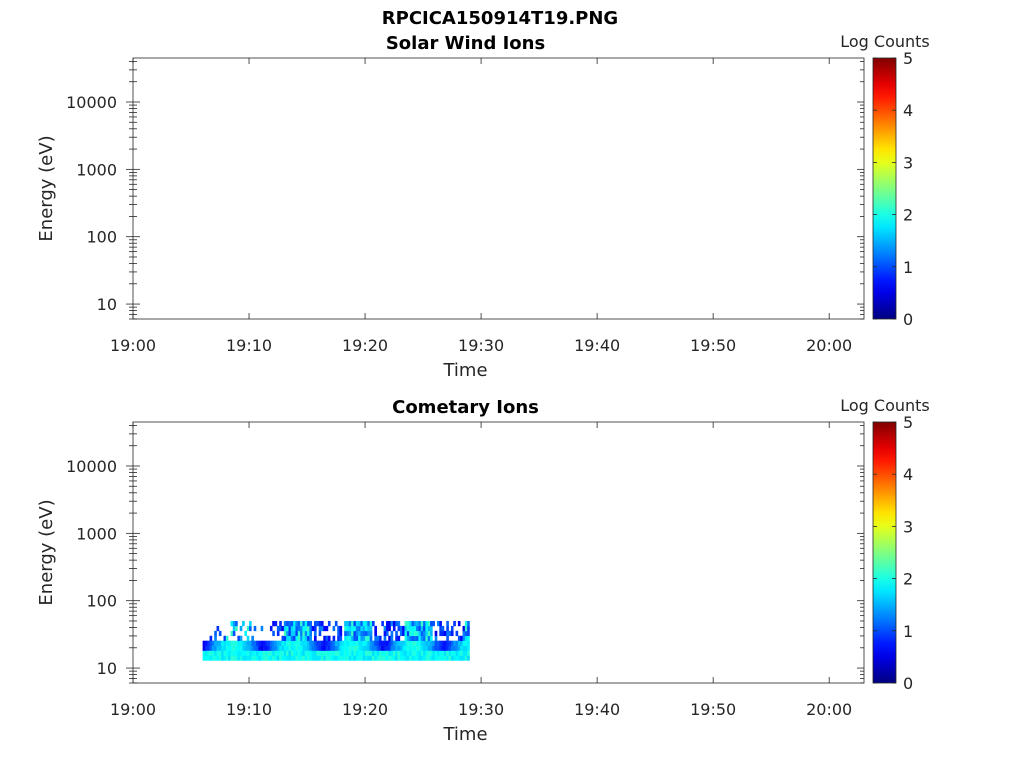 This screenshot has height=768, width=1024. What do you see at coordinates (481, 345) in the screenshot?
I see `x-tick-label: 19:30` at bounding box center [481, 345].